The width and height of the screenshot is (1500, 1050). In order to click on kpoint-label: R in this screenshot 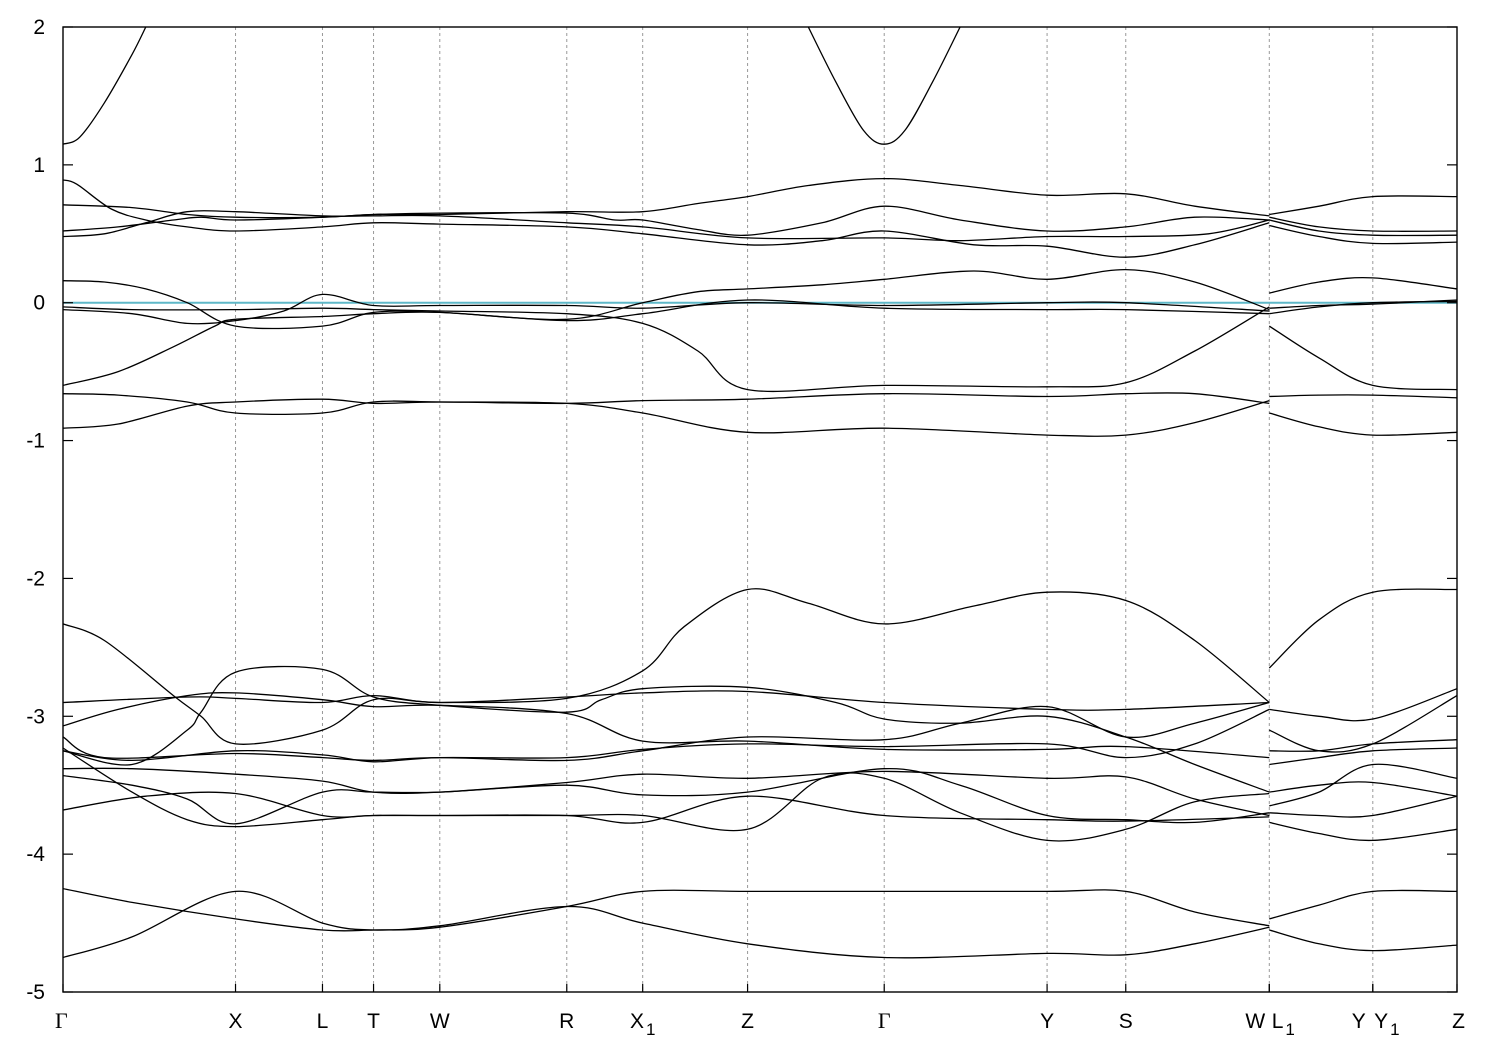, I will do `click(566, 1021)`.